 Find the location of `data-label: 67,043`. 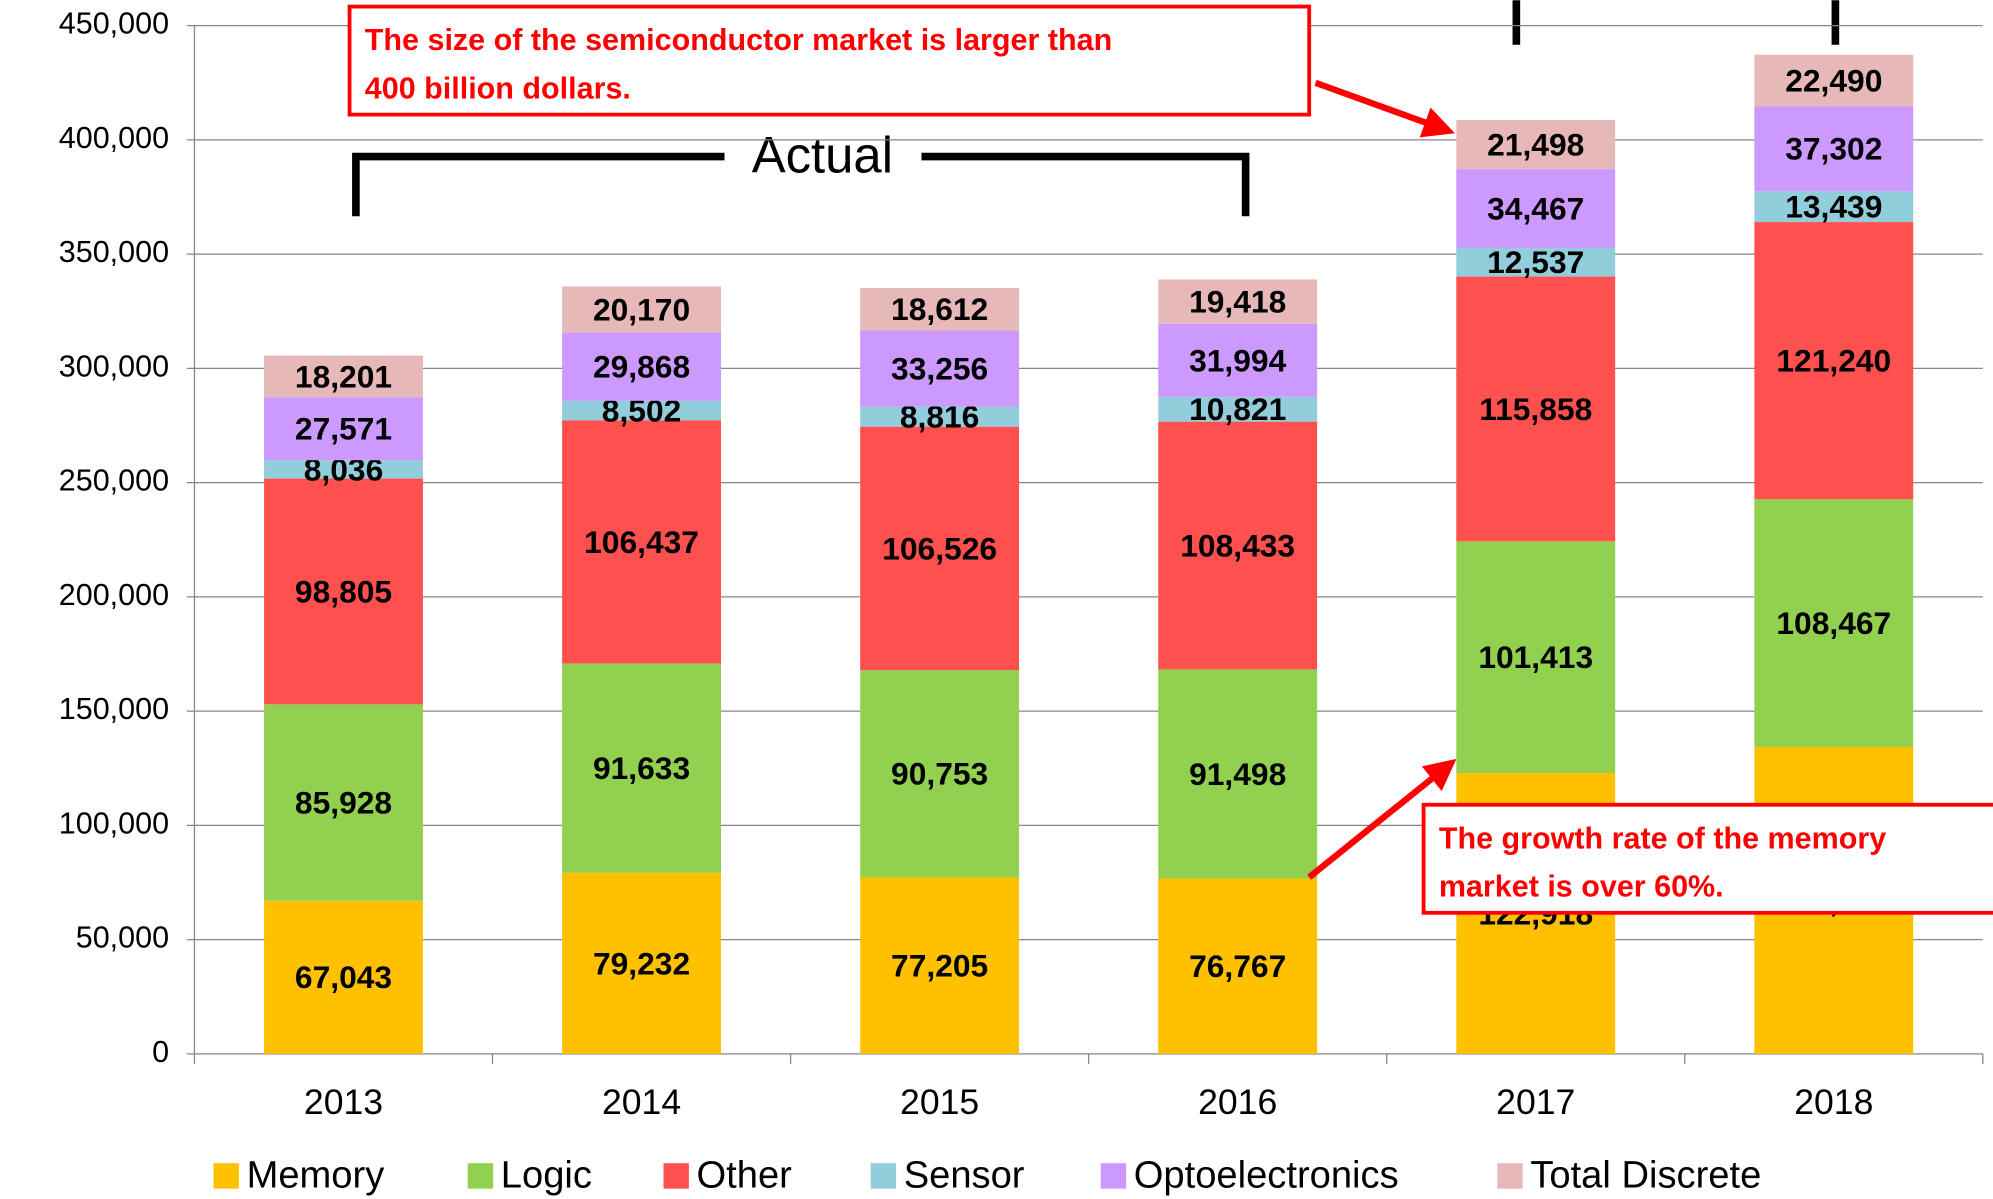

data-label: 67,043 is located at coordinates (343, 977).